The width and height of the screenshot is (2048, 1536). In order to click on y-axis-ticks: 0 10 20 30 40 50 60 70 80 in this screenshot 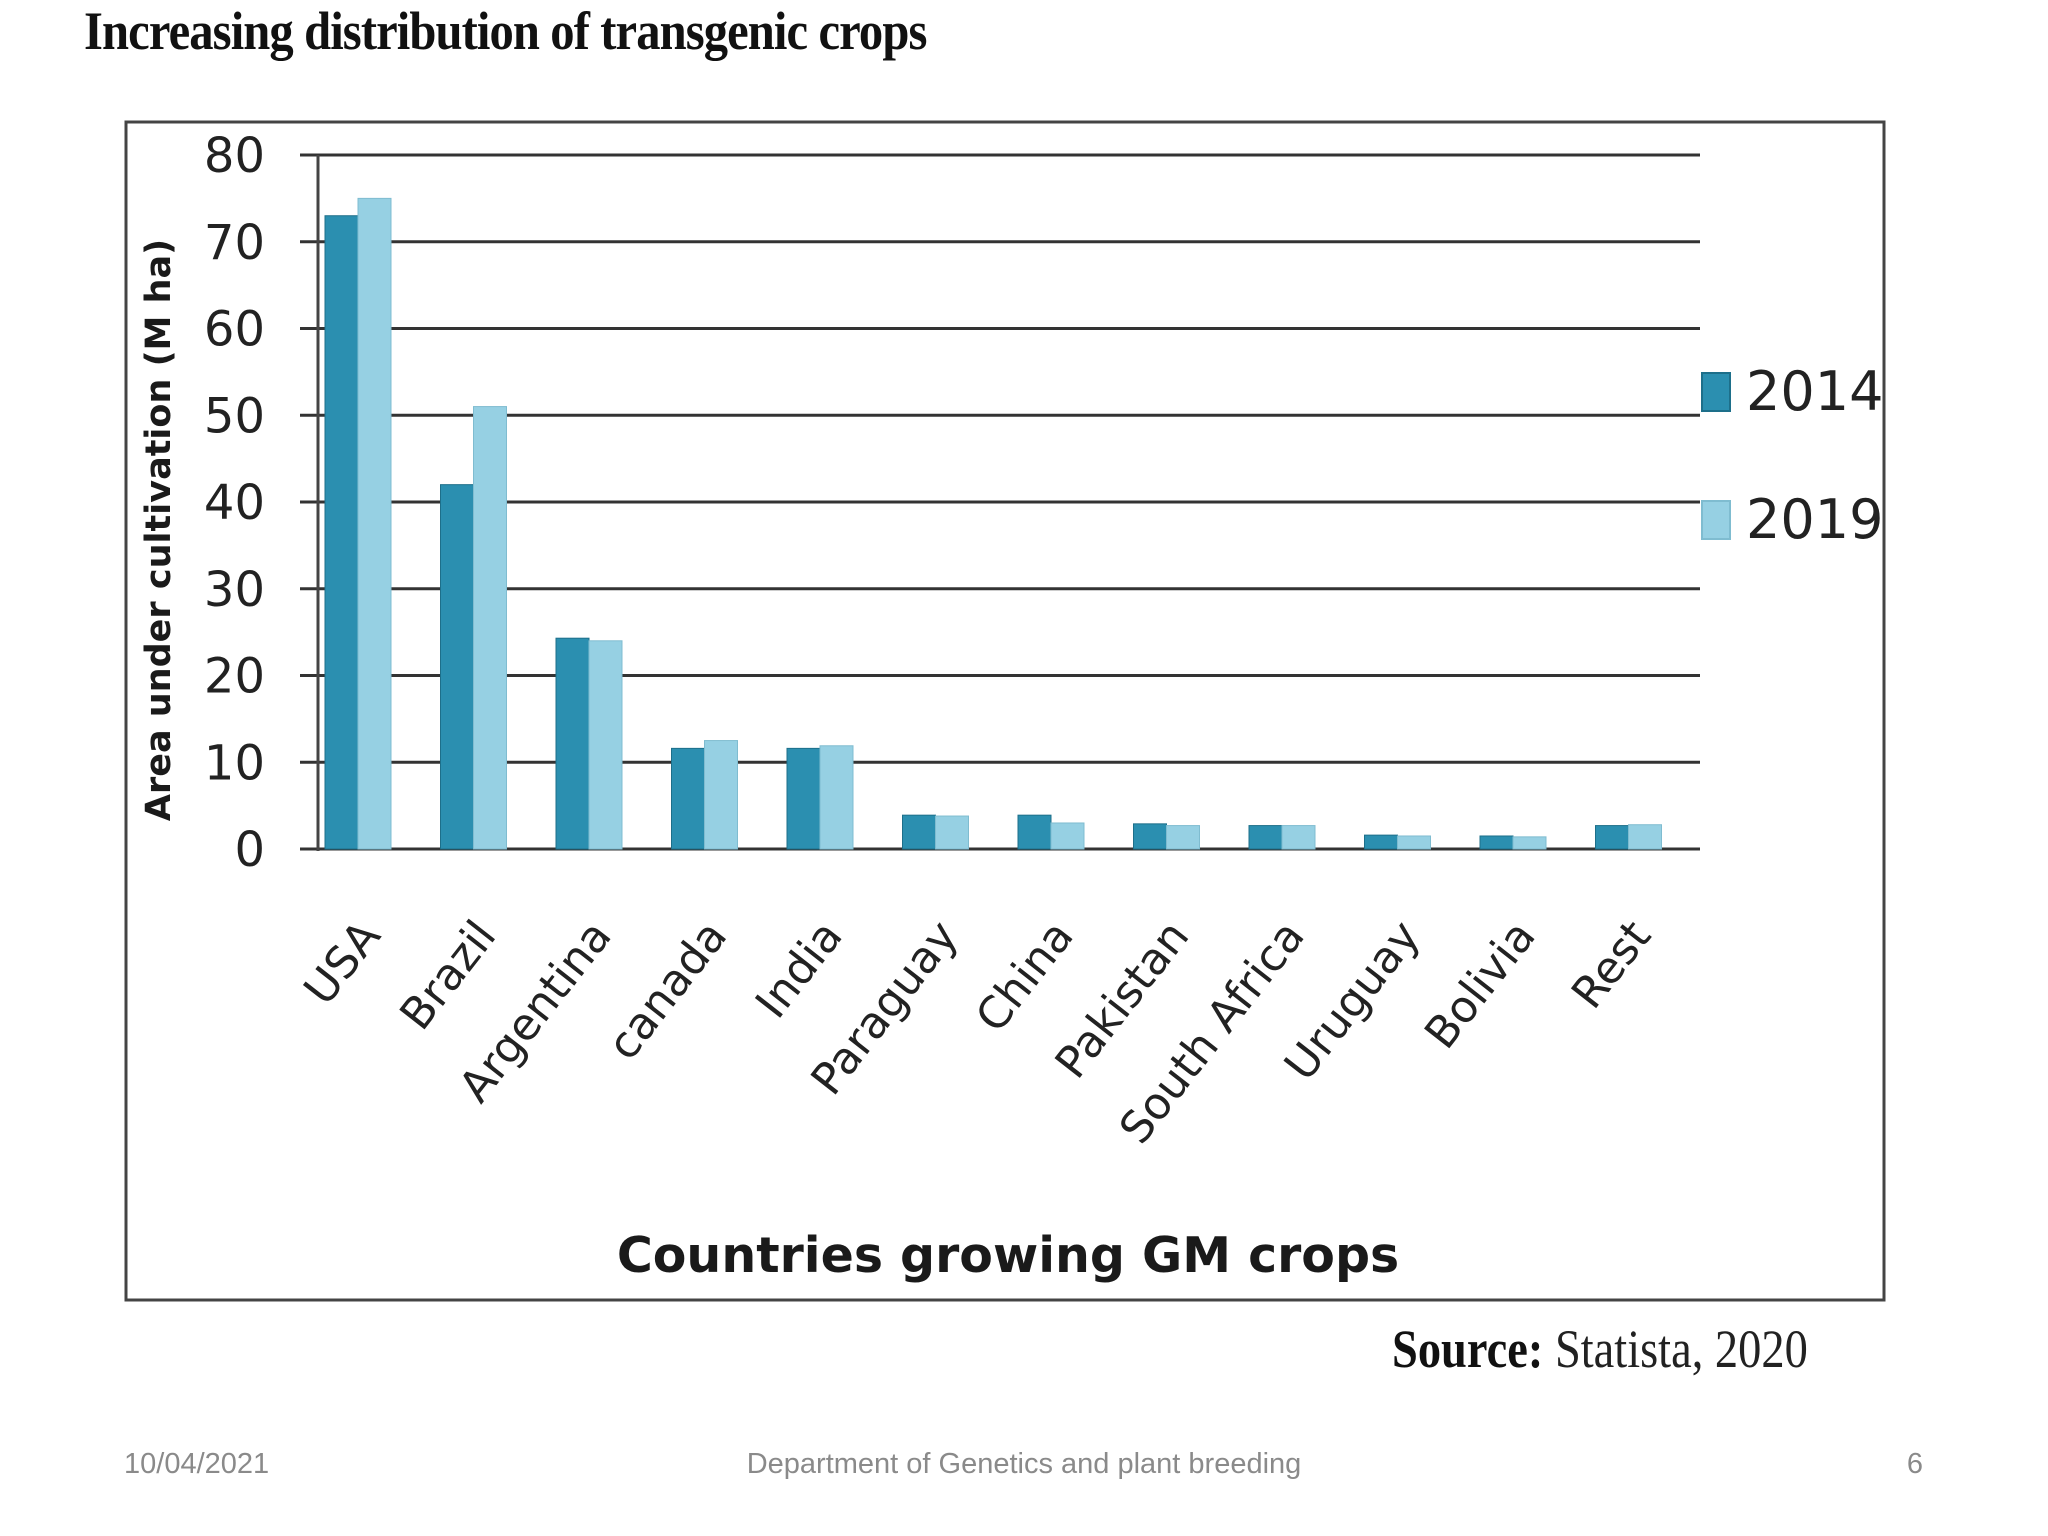, I will do `click(234, 503)`.